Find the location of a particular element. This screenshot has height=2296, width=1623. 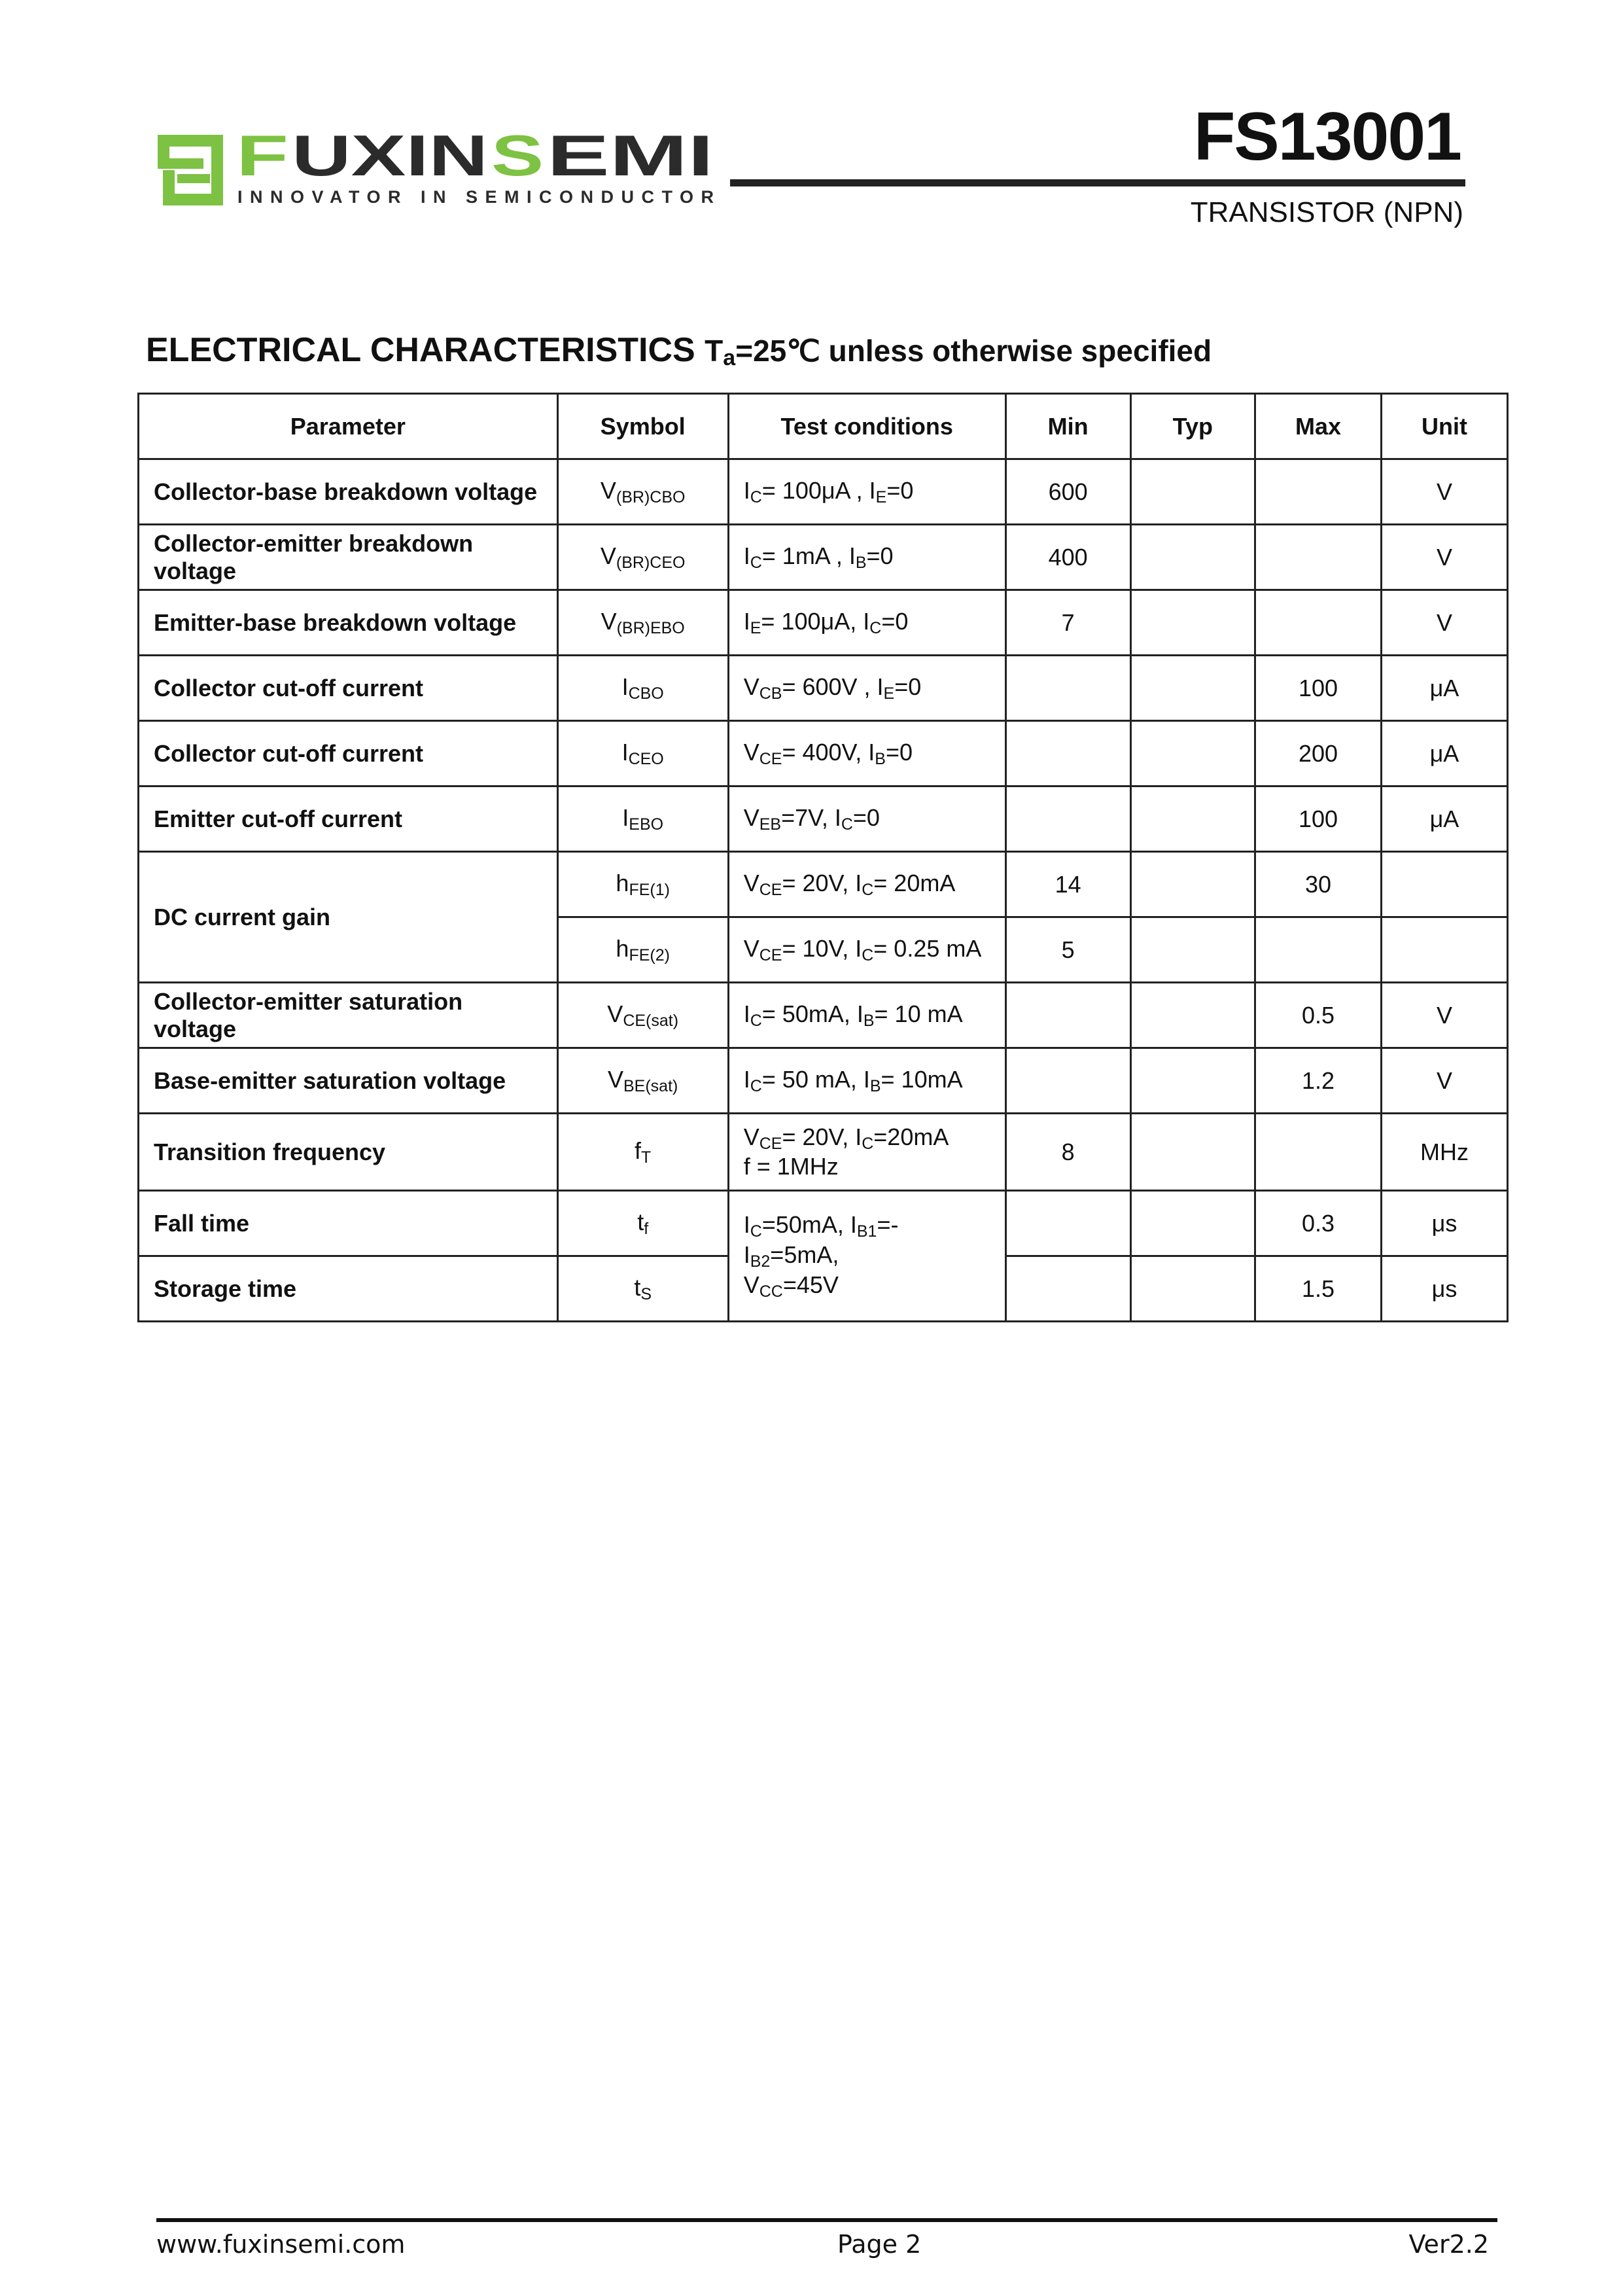

text-segment: =50mA, I is located at coordinates (809, 1224).